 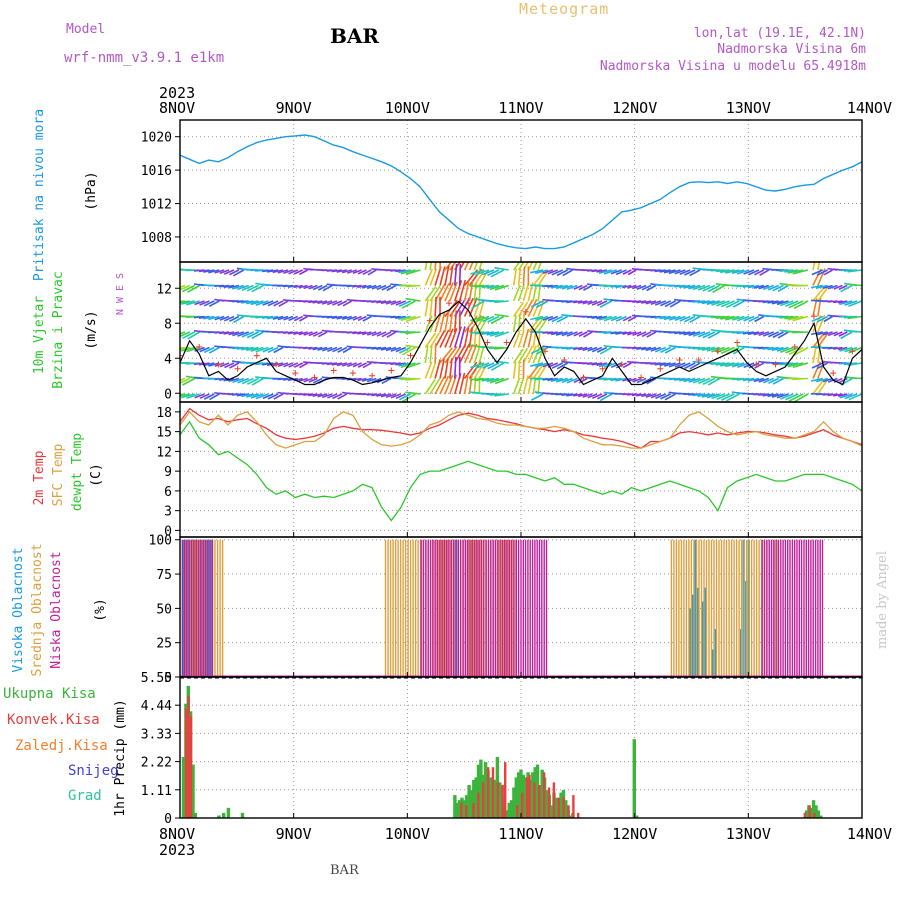 What do you see at coordinates (521, 471) in the screenshot?
I see `dewpt-line` at bounding box center [521, 471].